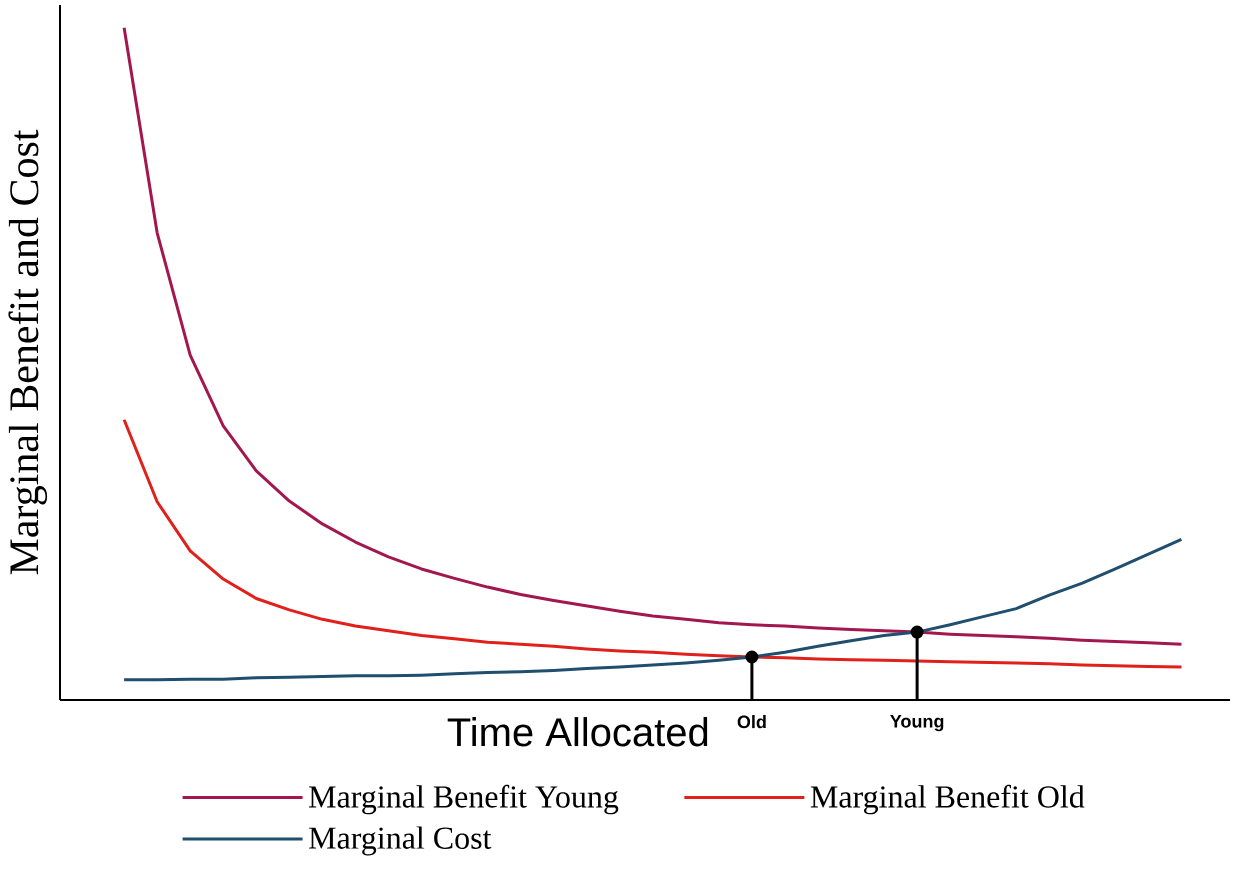  I want to click on y-axis-title: Marginal Benefit and Cost, so click(28, 352).